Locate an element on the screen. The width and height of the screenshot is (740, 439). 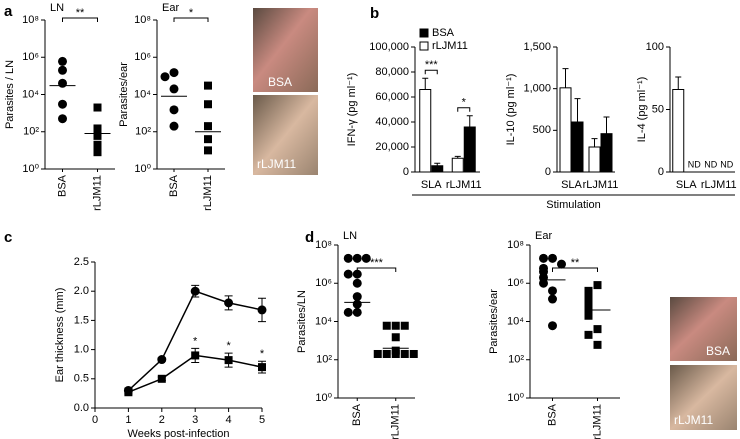
y-tick-label: 20,000 is located at coordinates (392, 147).